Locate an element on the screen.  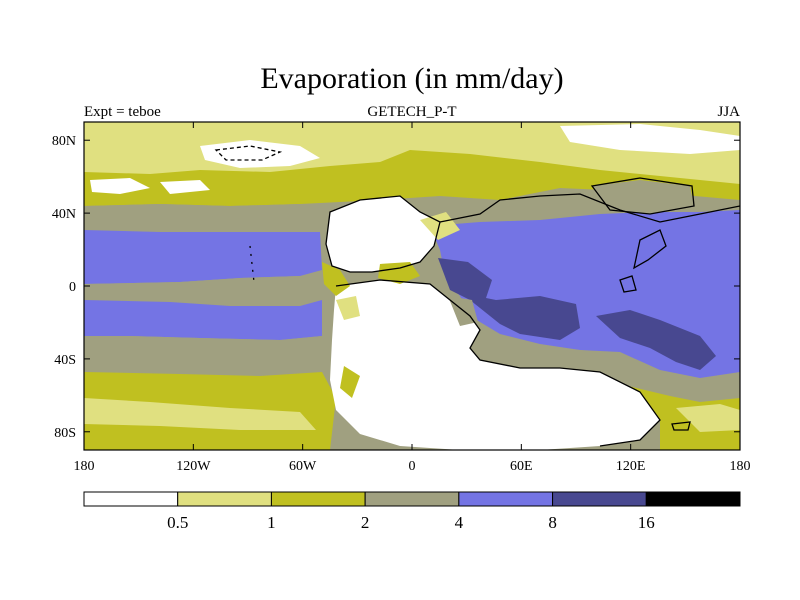
coast-east-island is located at coordinates (650, 249).